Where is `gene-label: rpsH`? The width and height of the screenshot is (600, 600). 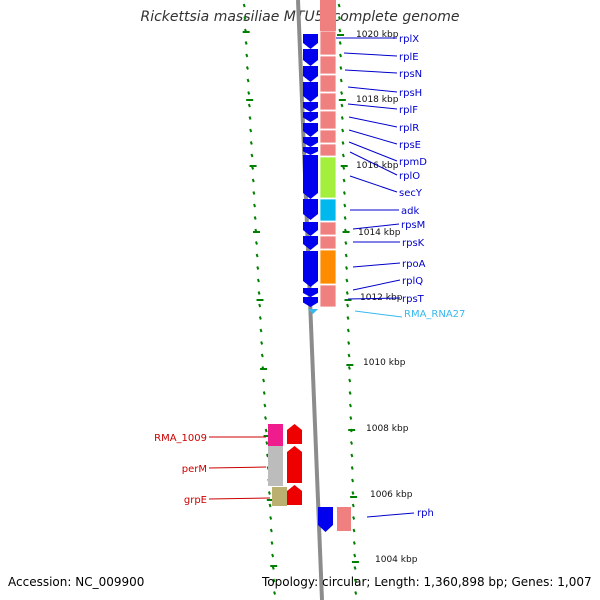
gene-label: rpsH is located at coordinates (410, 93).